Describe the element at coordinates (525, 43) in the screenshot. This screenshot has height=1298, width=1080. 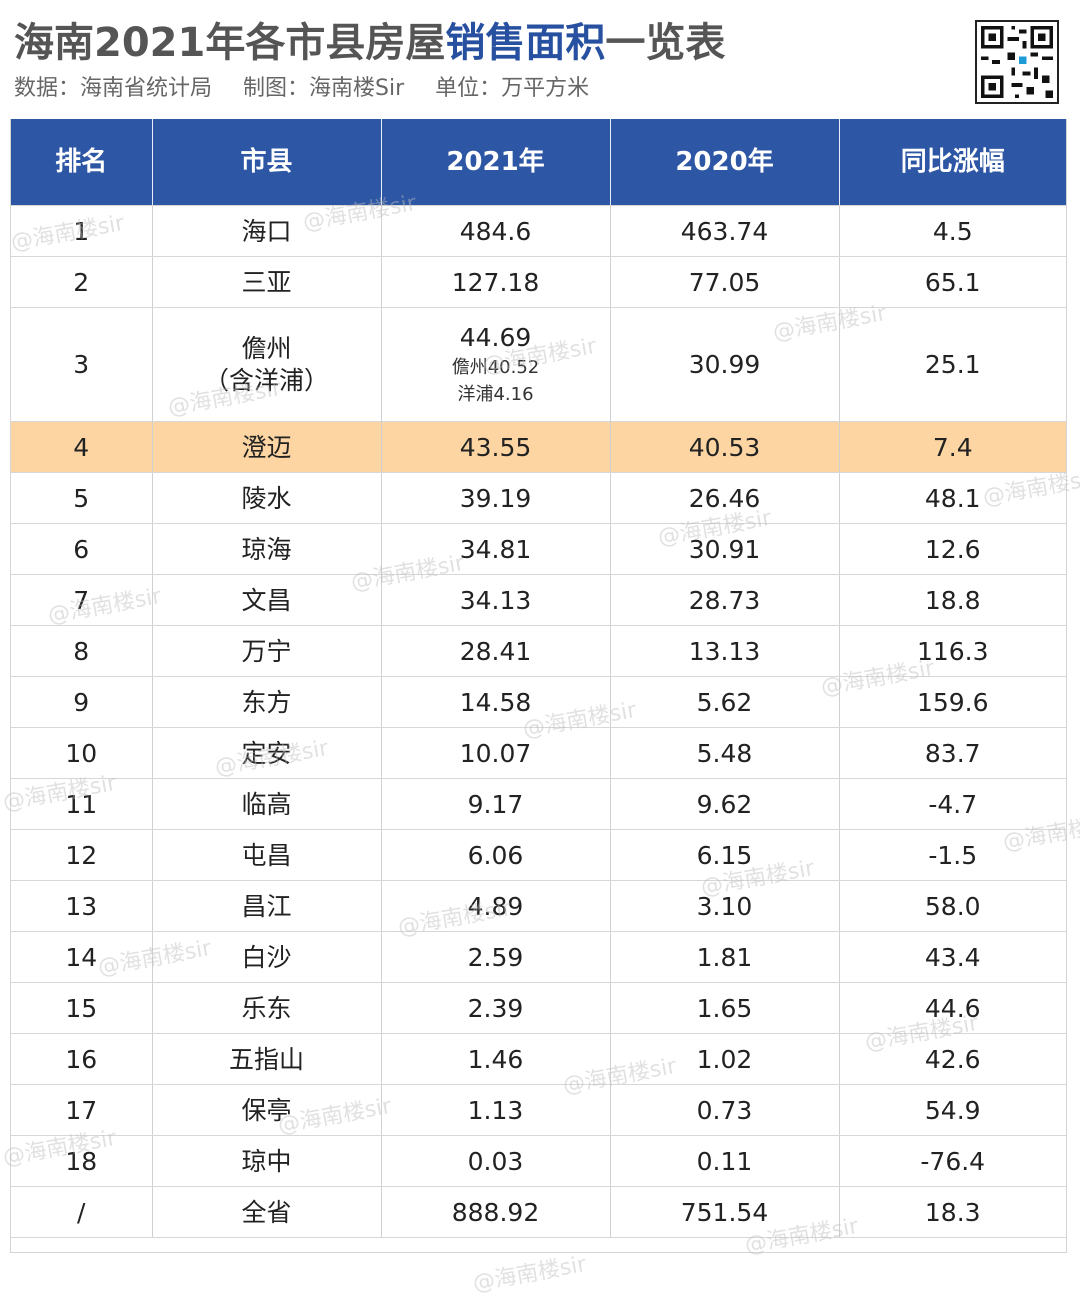
I see `title-accent: 销售面积` at that location.